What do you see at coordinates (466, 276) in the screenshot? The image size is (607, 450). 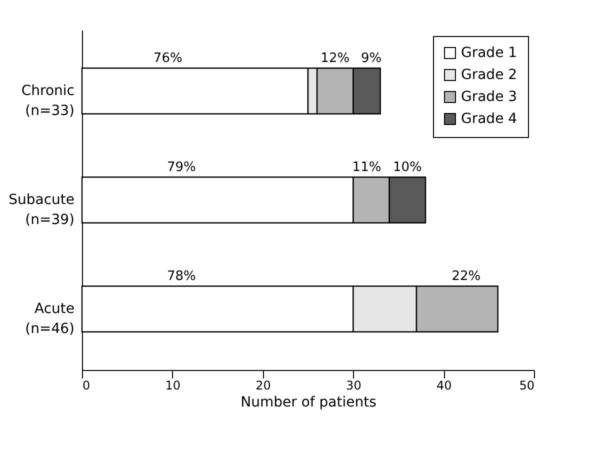 I see `annotation: 22%` at bounding box center [466, 276].